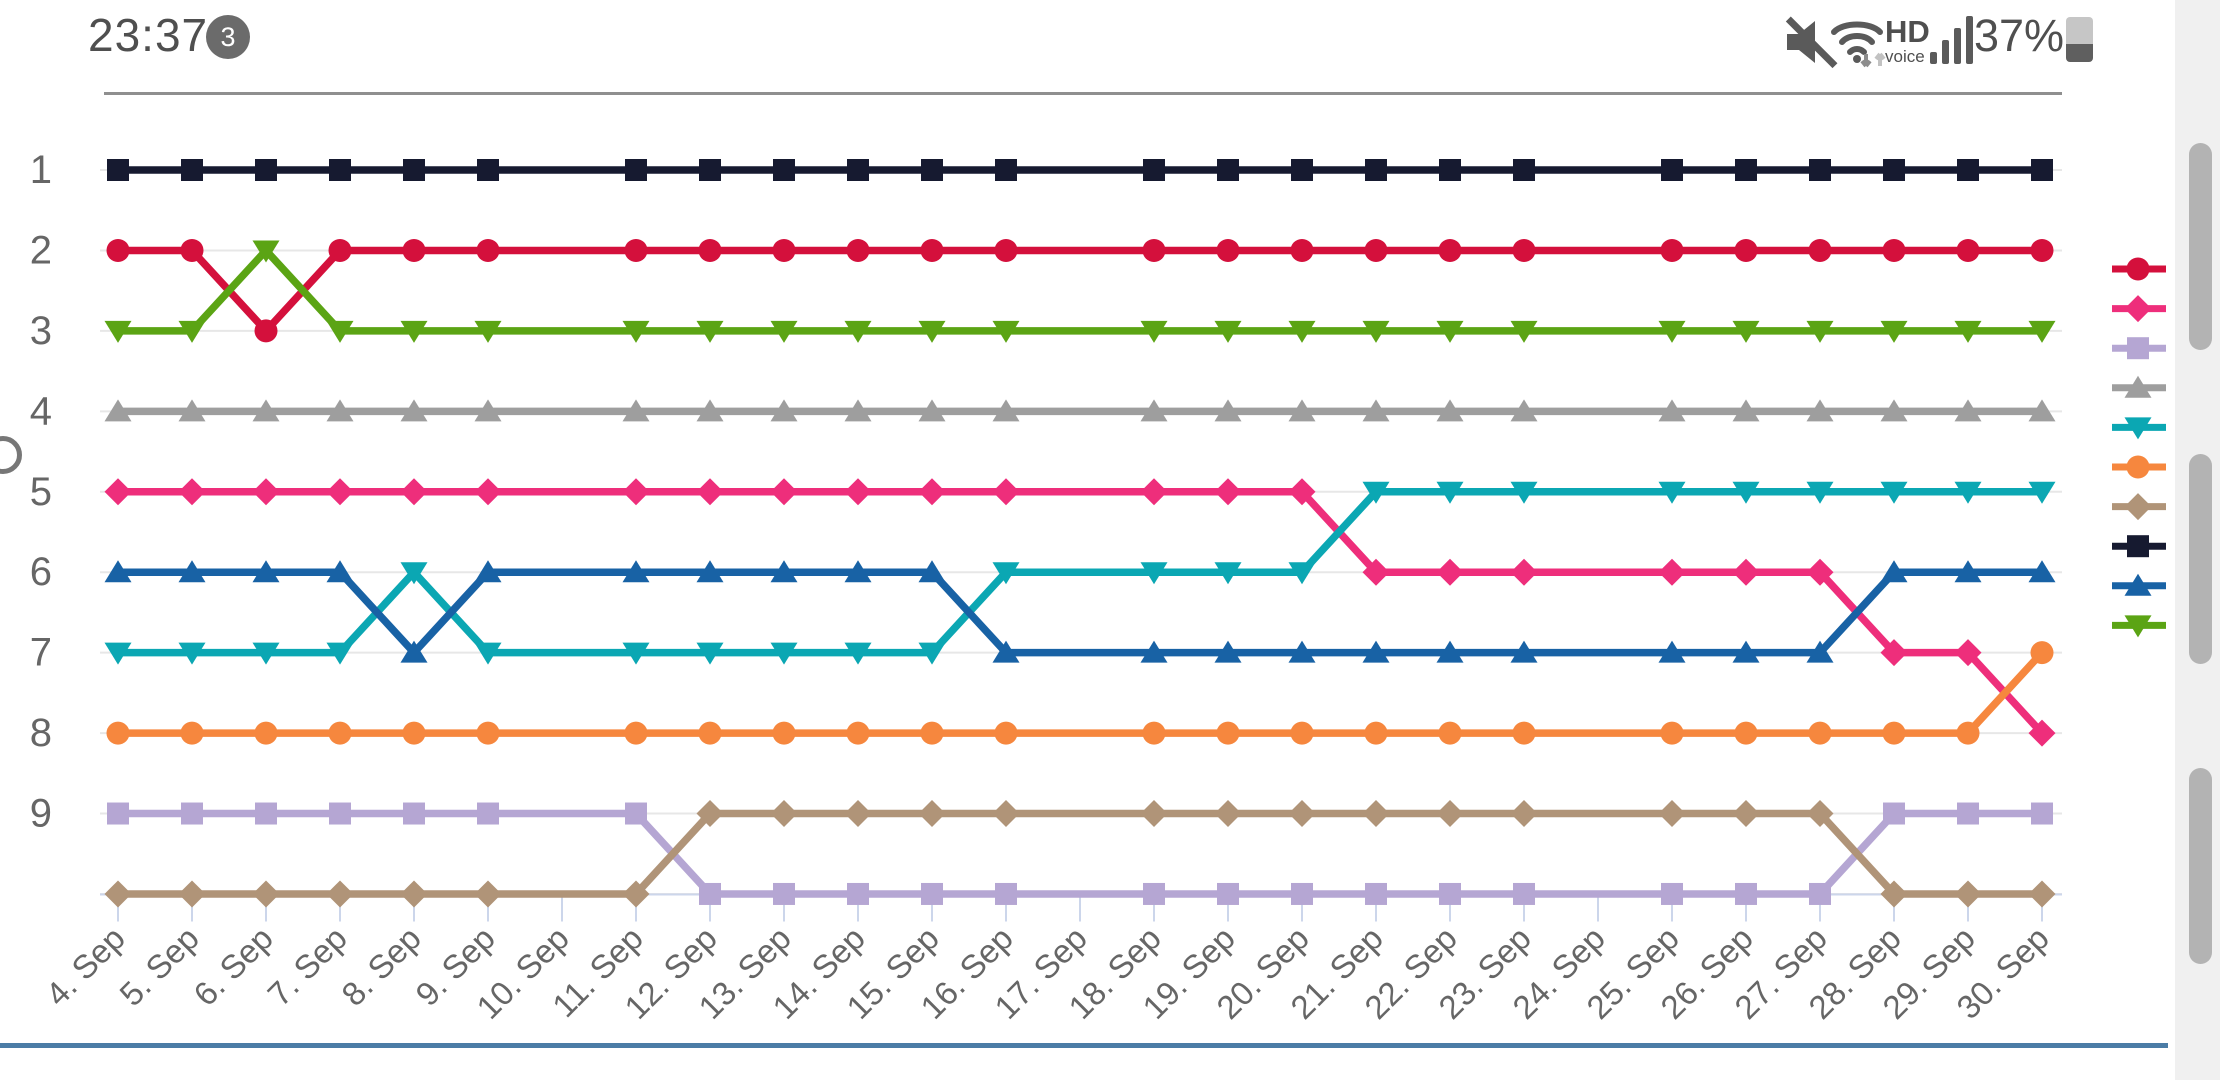 The image size is (2220, 1080). I want to click on series-navy-square, so click(1080, 170).